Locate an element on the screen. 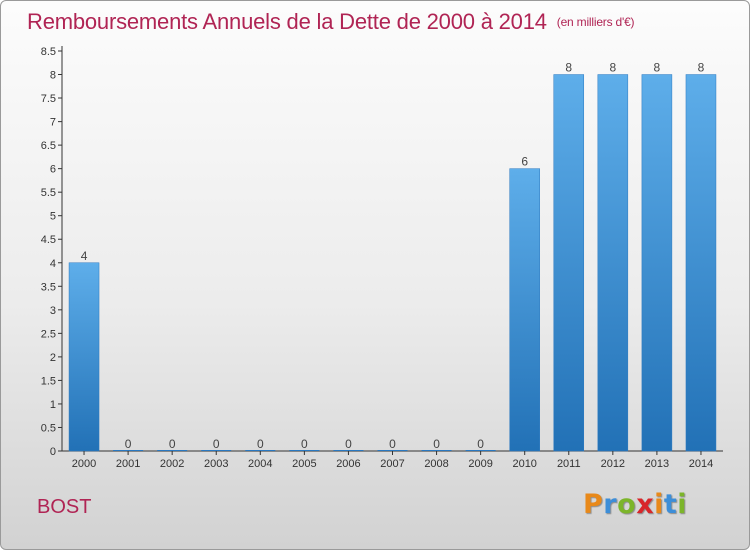  y-tick-label: 6.5 is located at coordinates (48, 146).